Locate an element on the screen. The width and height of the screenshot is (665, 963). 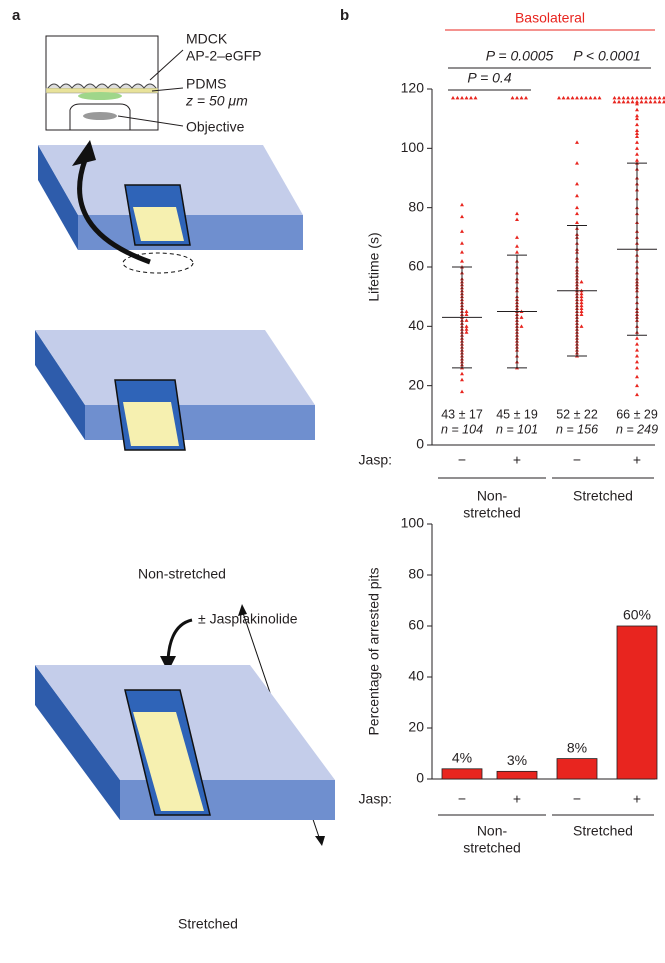
y-axis-label: Lifetime (s) is located at coordinates (374, 266).